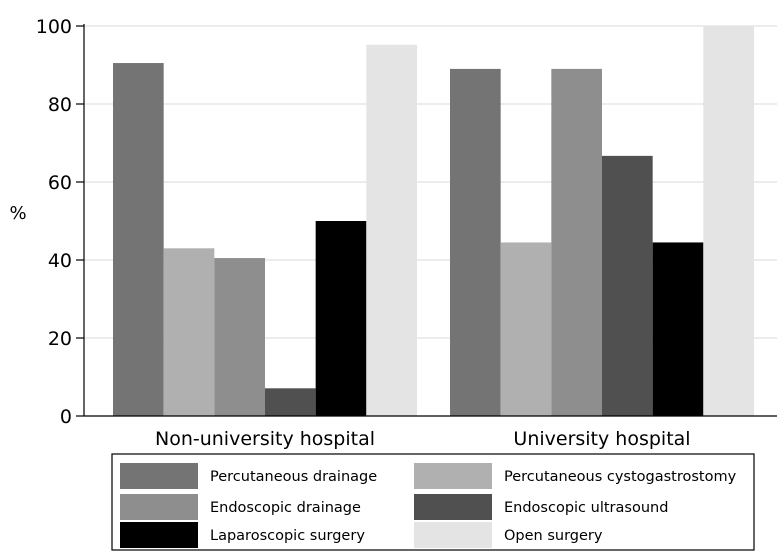  Describe the element at coordinates (391, 230) in the screenshot. I see `bar-non-university-hospital-open-surgery` at that location.